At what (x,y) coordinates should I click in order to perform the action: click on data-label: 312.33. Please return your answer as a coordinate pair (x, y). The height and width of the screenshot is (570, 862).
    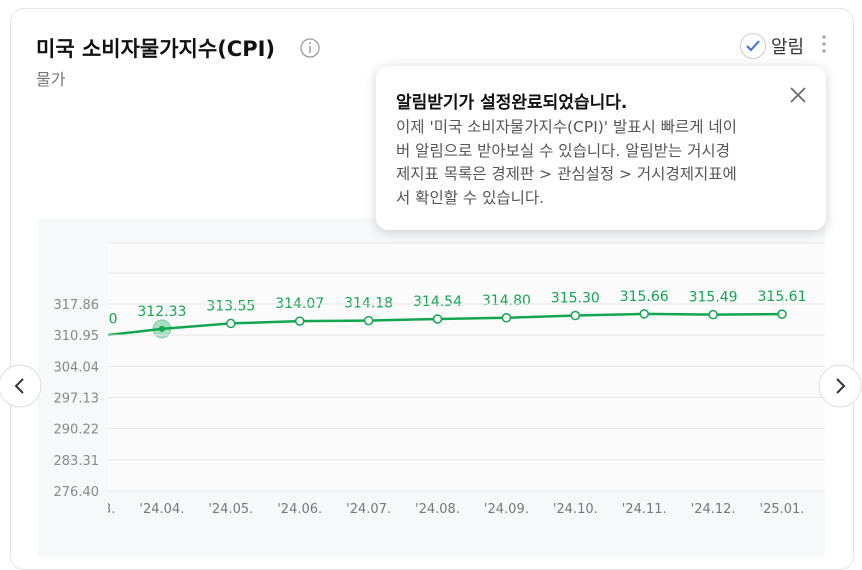
    Looking at the image, I should click on (161, 312).